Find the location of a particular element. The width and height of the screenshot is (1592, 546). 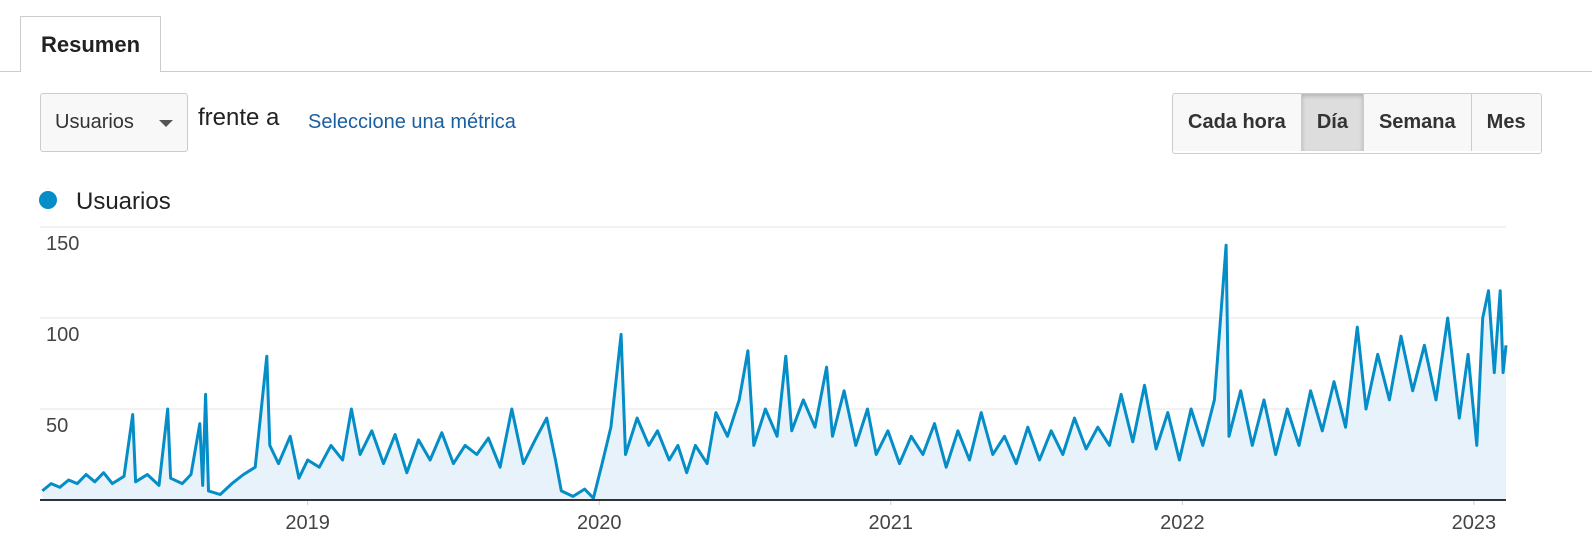

compare-metric-link: Seleccione una métrica is located at coordinates (412, 122).